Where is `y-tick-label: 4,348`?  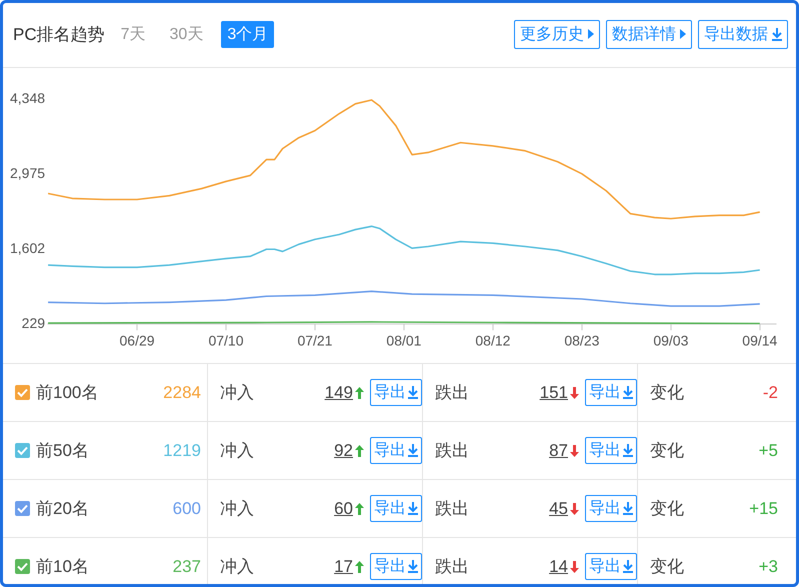
y-tick-label: 4,348 is located at coordinates (28, 98).